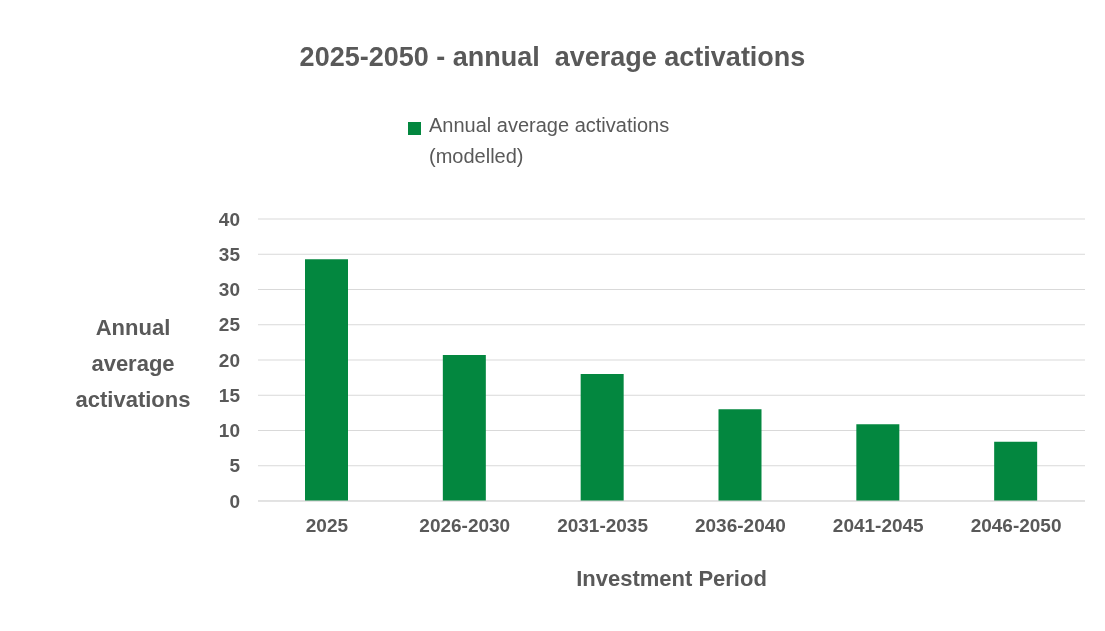  I want to click on y-tick-label: 40, so click(229, 219).